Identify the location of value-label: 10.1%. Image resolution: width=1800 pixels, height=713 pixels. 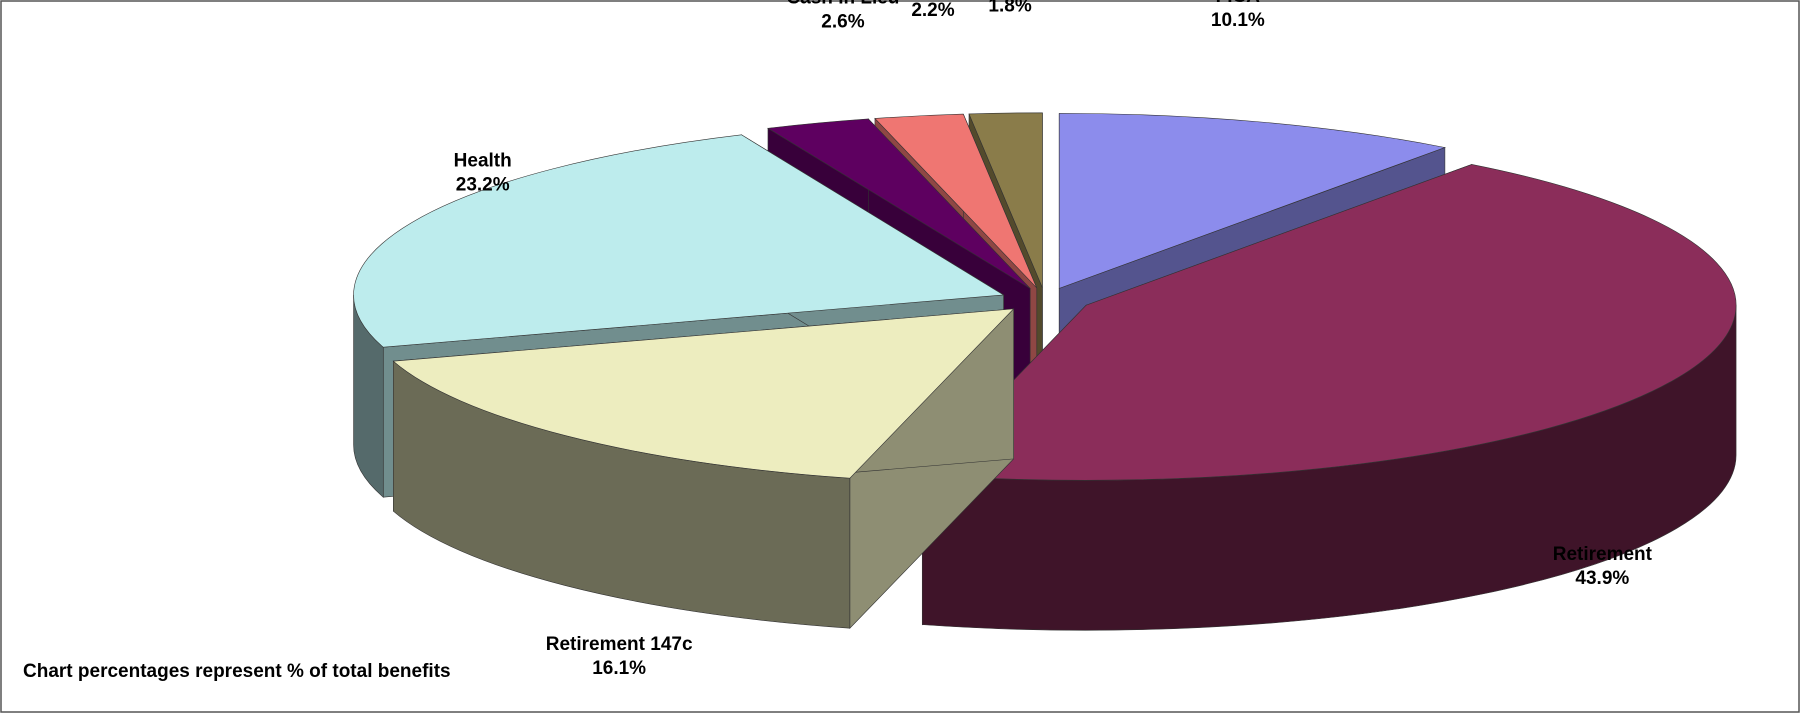
(1238, 20).